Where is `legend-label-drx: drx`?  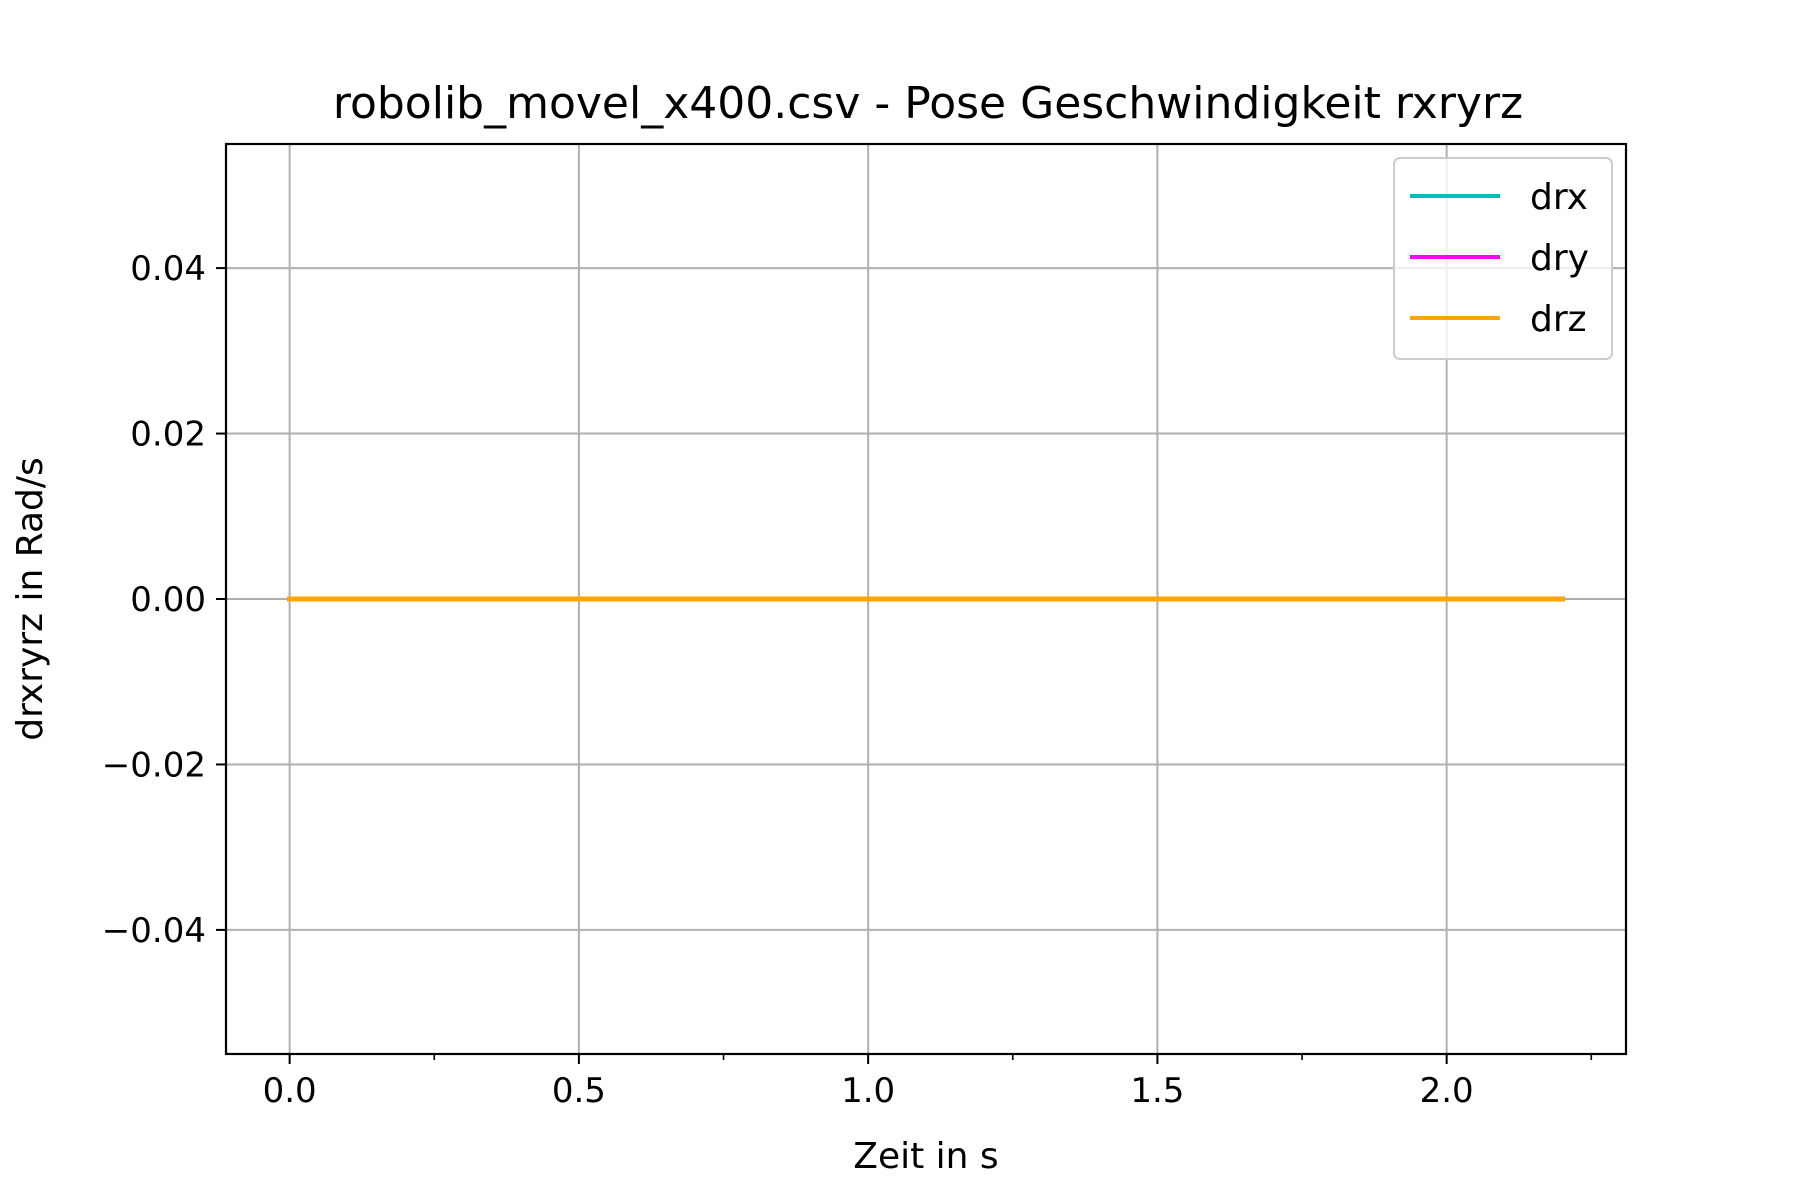 legend-label-drx: drx is located at coordinates (1559, 197).